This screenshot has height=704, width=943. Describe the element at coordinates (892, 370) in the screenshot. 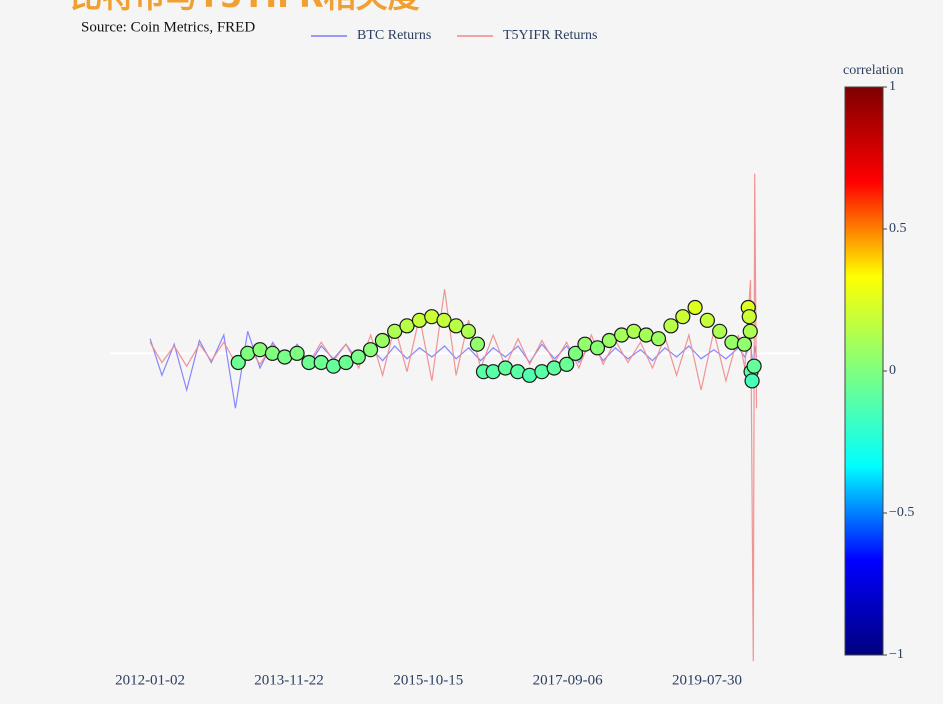

I see `colorbar-tick-label: 0` at that location.